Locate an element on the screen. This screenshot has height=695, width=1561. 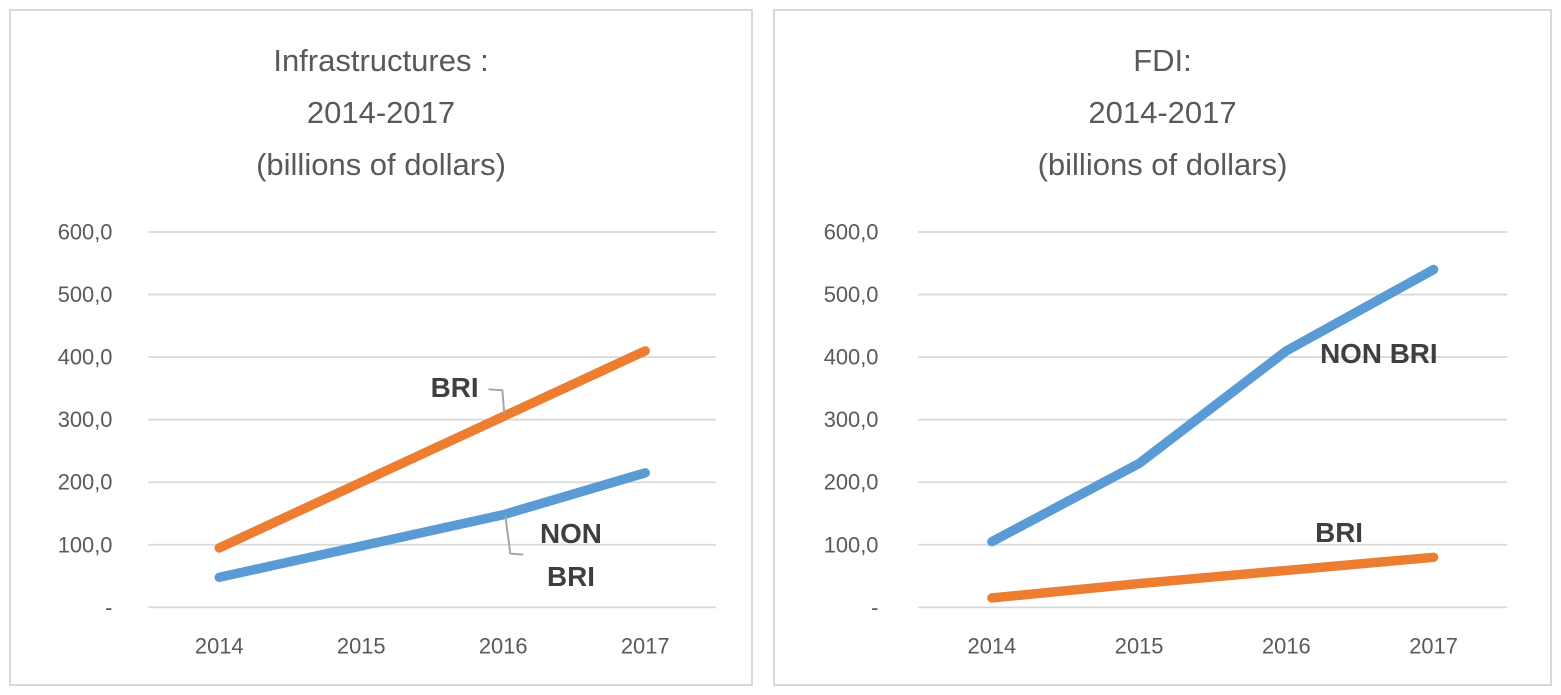
series-label-non-bri: NON BRI is located at coordinates (1379, 353).